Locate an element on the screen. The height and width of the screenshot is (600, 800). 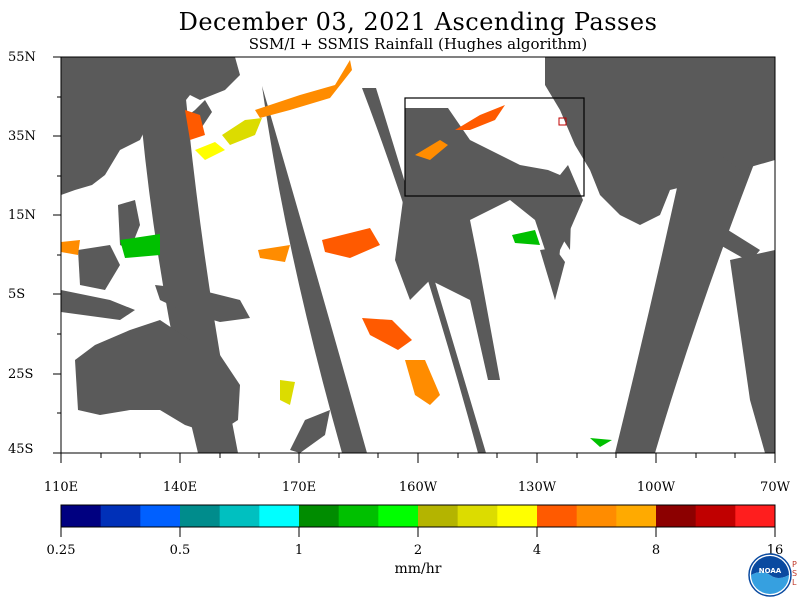
noaa-logo: NOAA is located at coordinates (770, 575).